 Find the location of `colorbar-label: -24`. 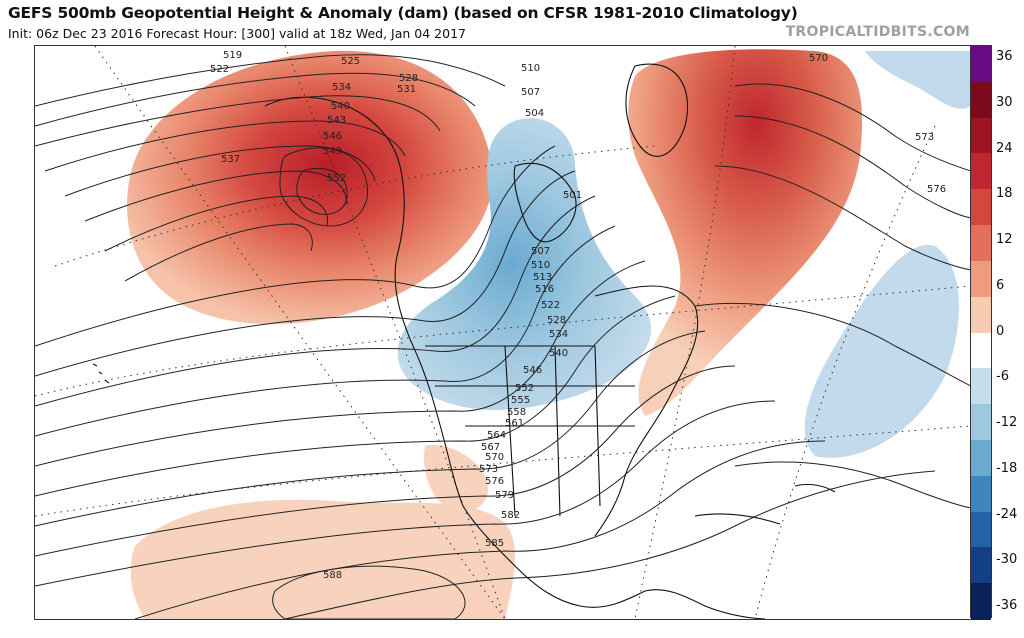

colorbar-label: -24 is located at coordinates (1007, 514).